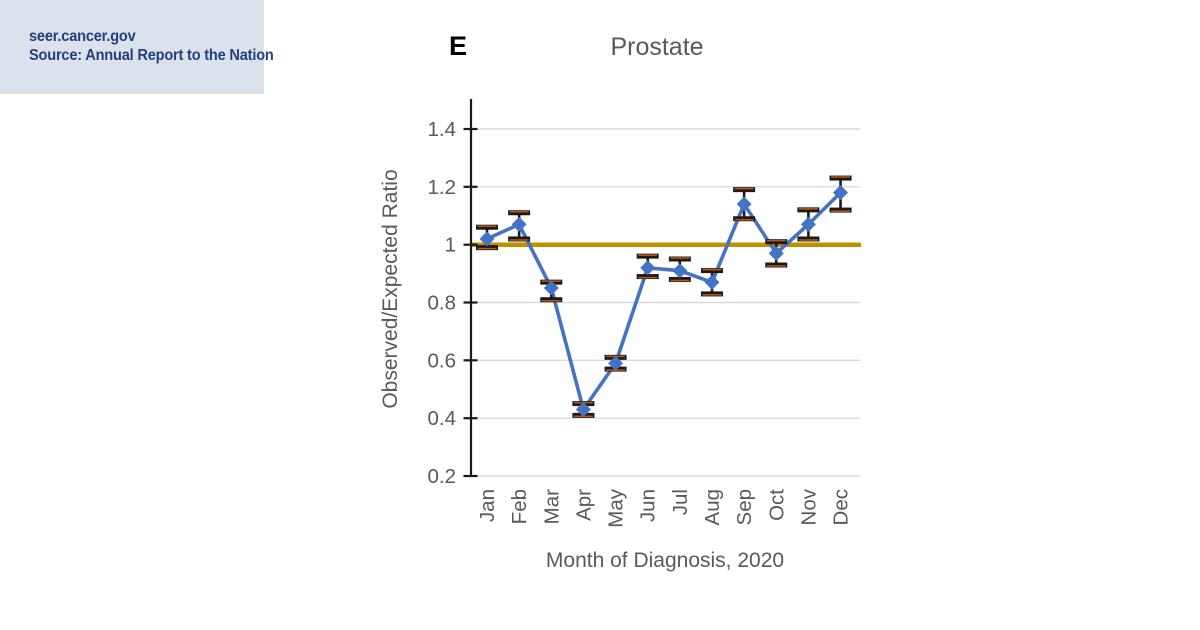  Describe the element at coordinates (442, 476) in the screenshot. I see `y-tick-label: 0.2` at that location.